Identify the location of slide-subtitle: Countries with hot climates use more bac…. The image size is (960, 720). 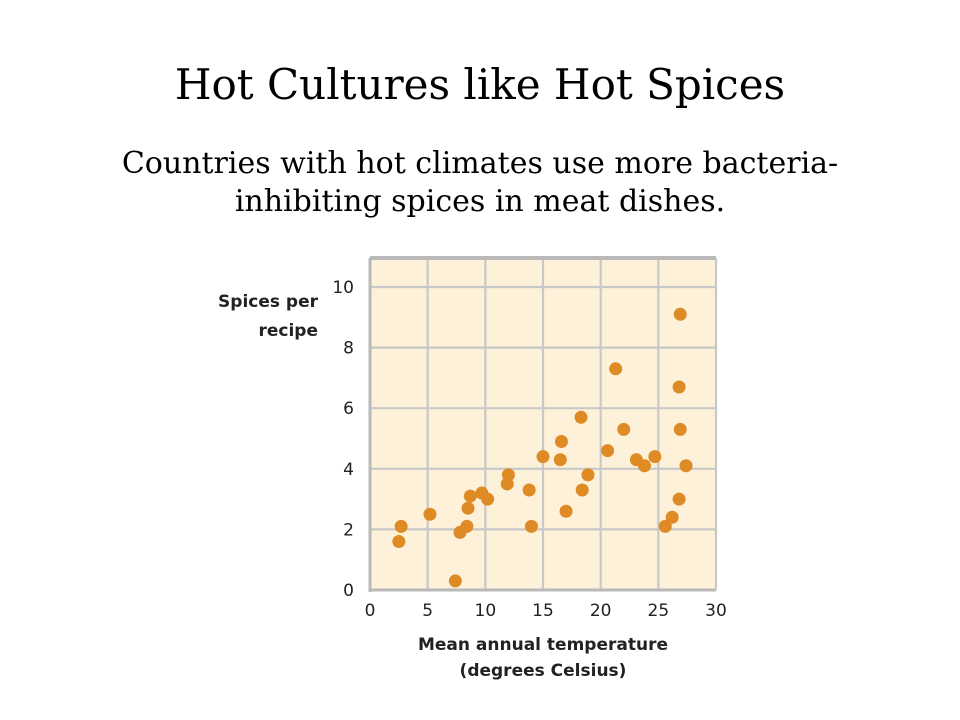
(480, 182).